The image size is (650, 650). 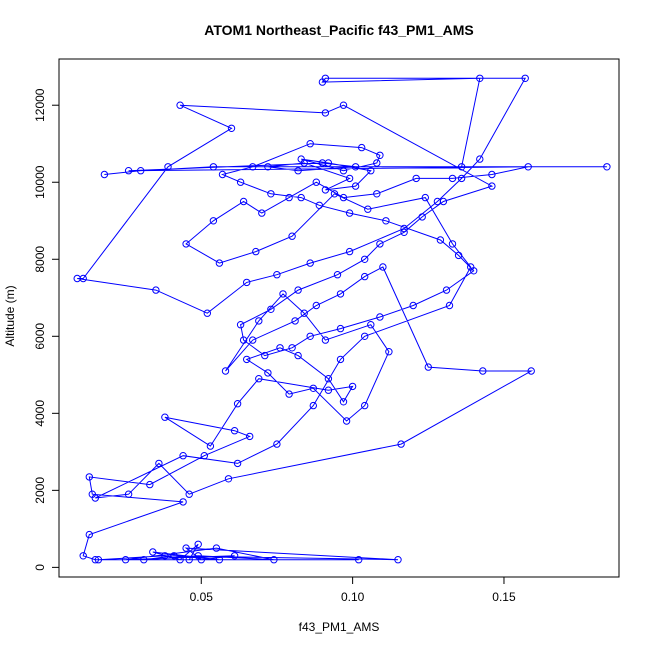 What do you see at coordinates (40, 259) in the screenshot?
I see `y-tick-label: 8000` at bounding box center [40, 259].